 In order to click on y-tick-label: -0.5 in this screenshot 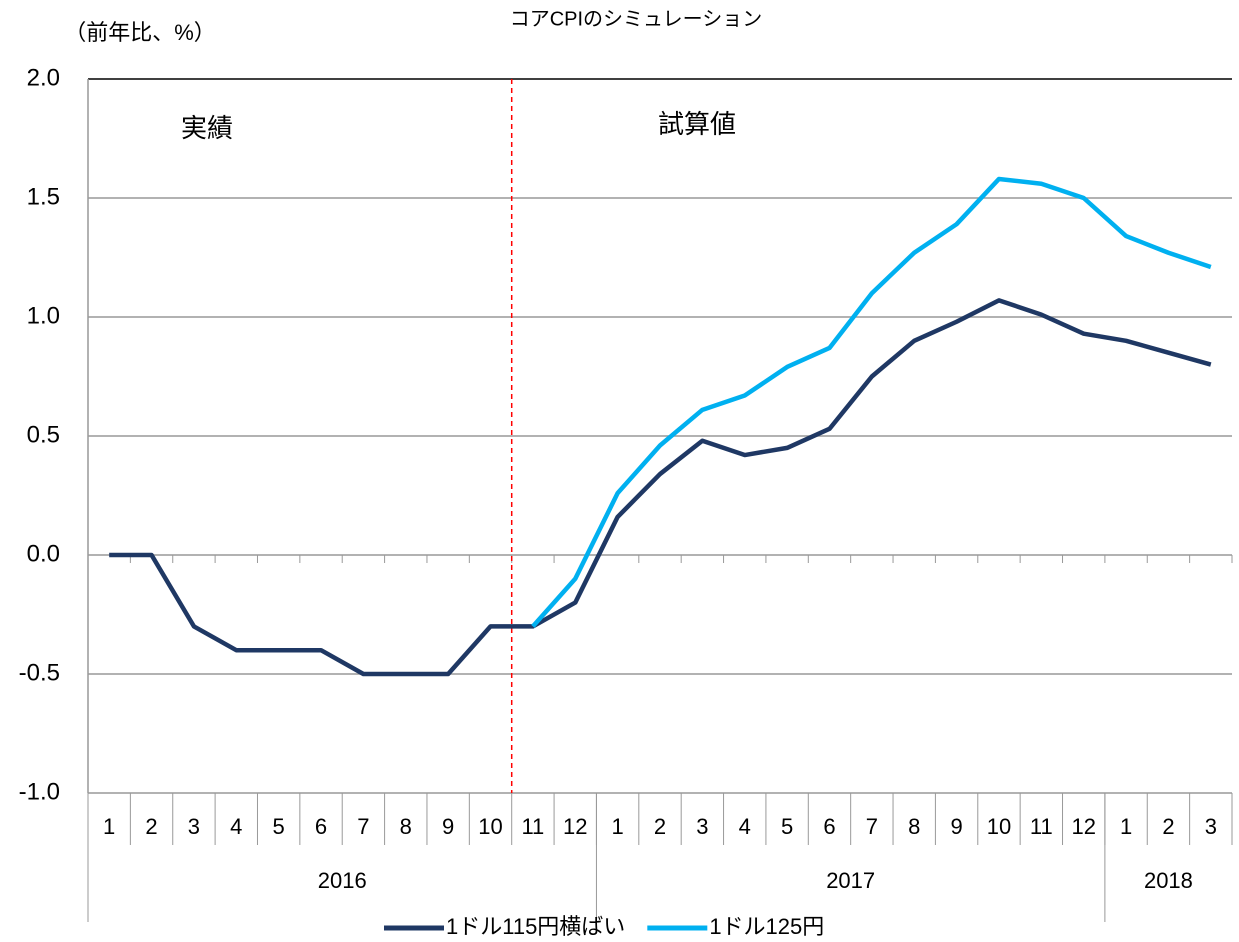, I will do `click(39, 672)`.